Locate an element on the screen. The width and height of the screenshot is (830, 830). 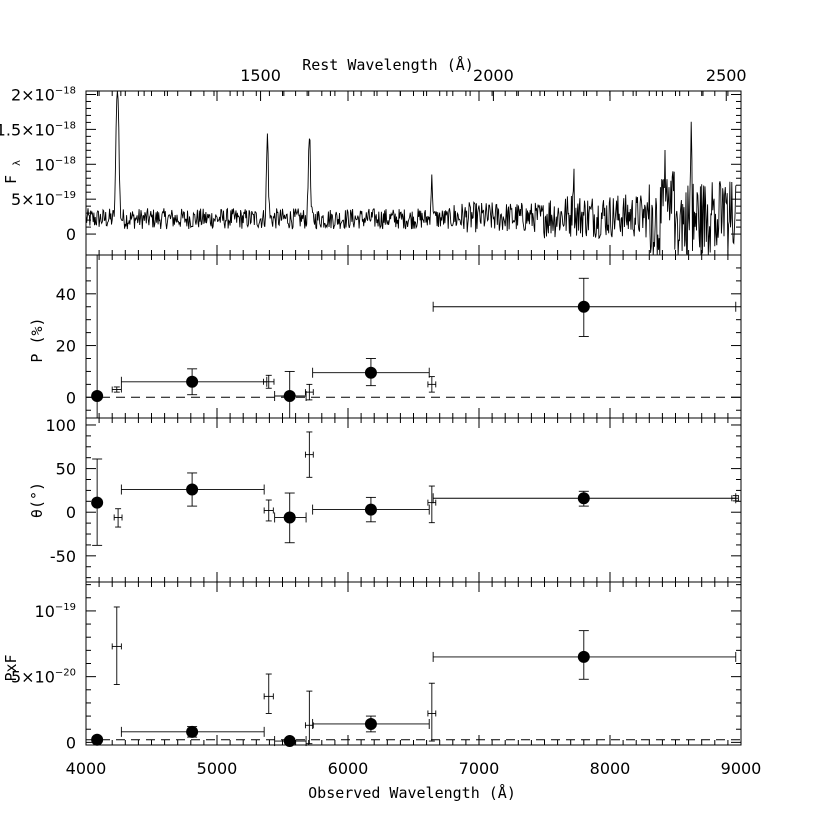
polarized-flux-ytick-label-2: 10−19 is located at coordinates (55, 611).